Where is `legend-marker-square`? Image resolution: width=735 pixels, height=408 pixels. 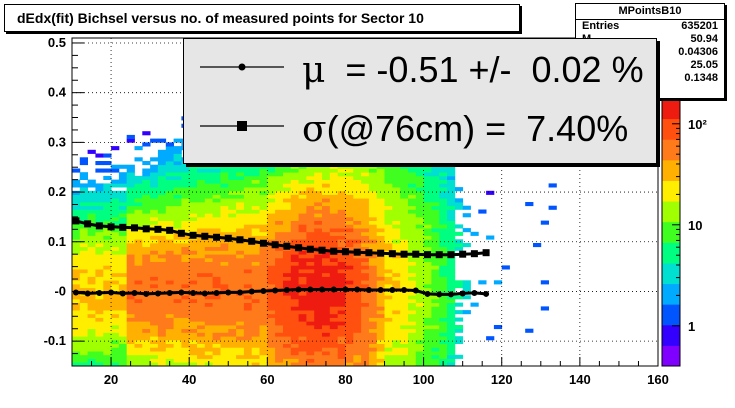 legend-marker-square is located at coordinates (242, 126).